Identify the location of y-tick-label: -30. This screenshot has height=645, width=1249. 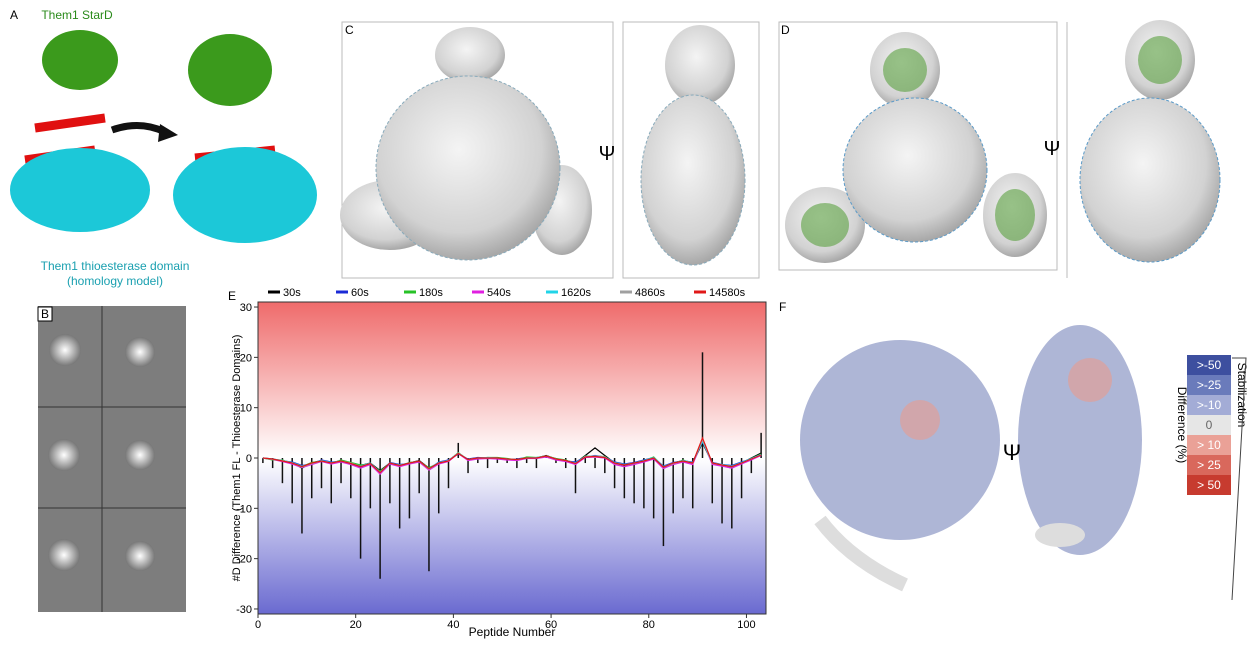
(244, 610).